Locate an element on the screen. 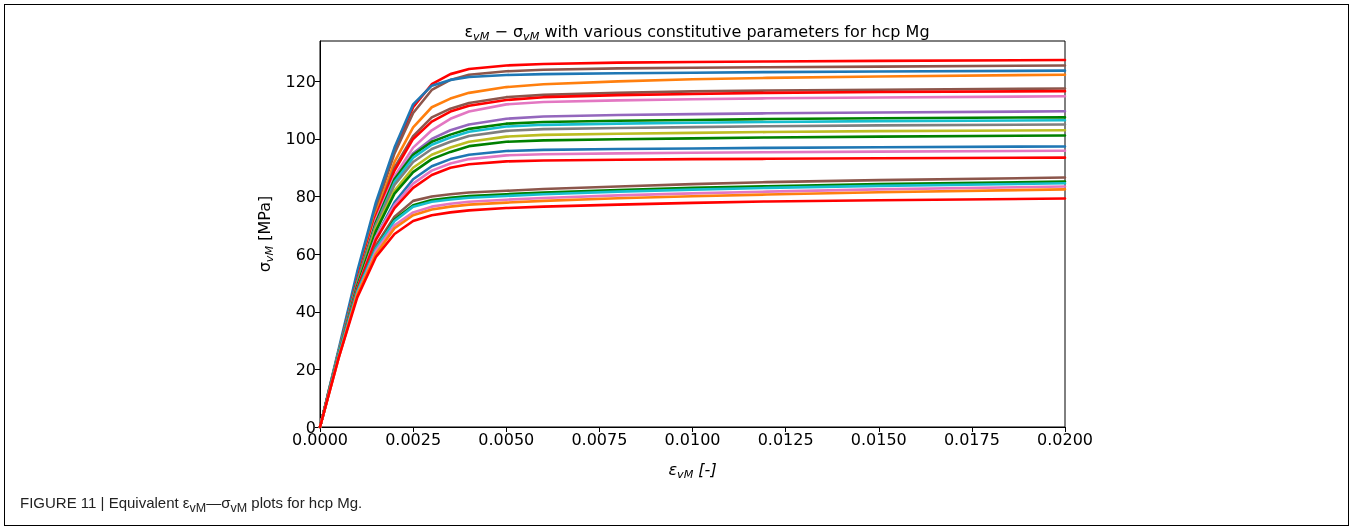 The image size is (1355, 532). x-tick-label: 0.0100 is located at coordinates (692, 439).